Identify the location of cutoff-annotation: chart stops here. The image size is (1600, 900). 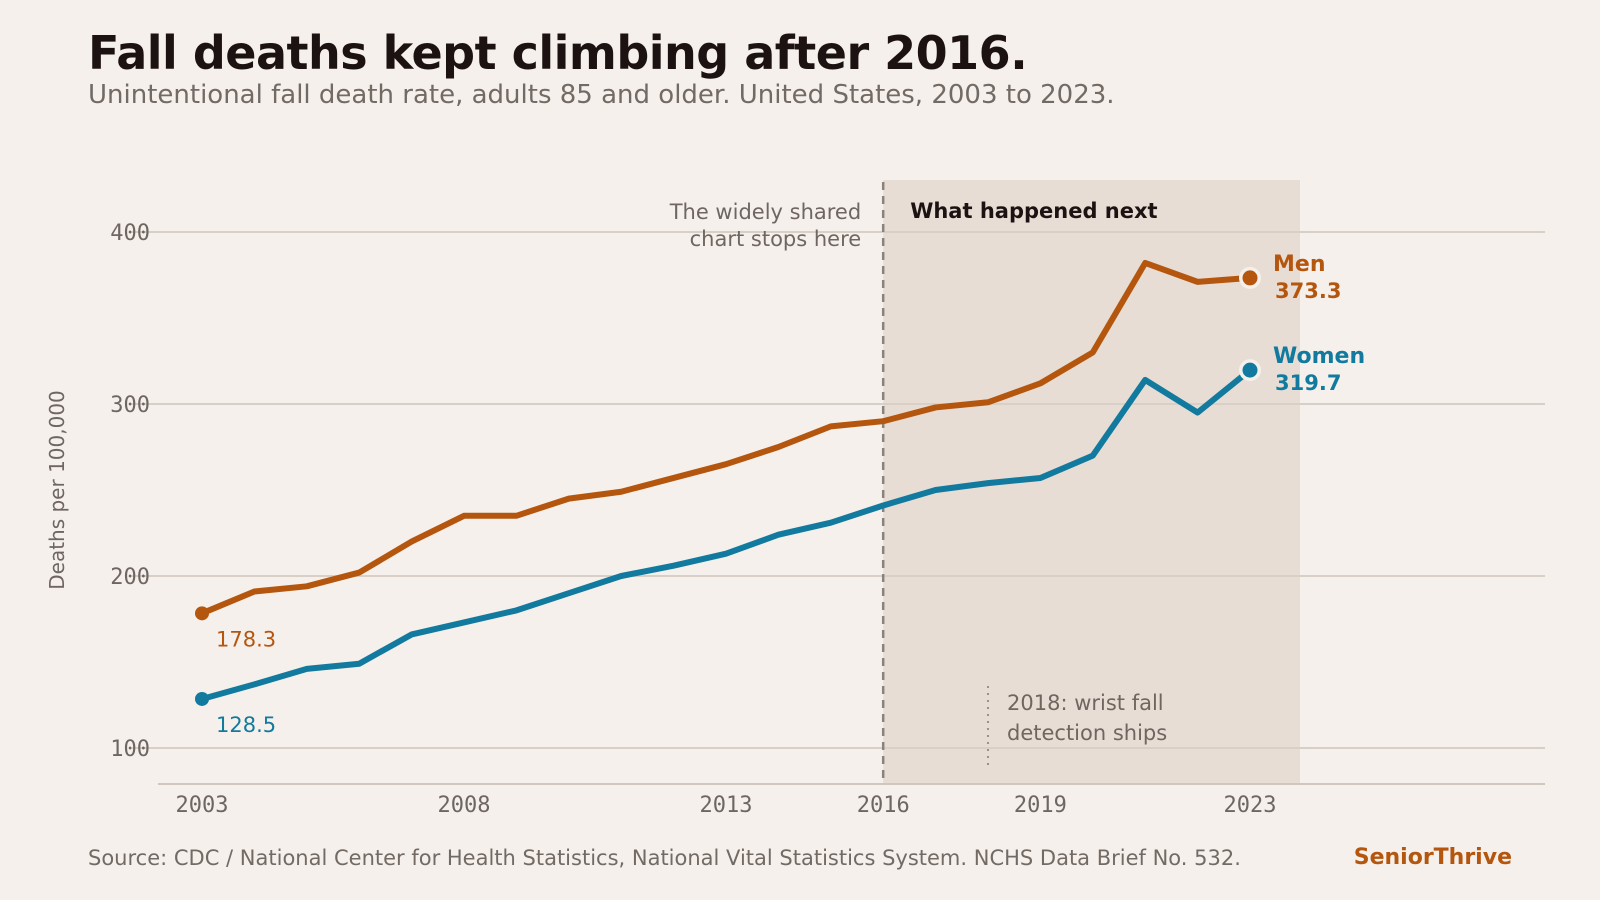
(776, 239).